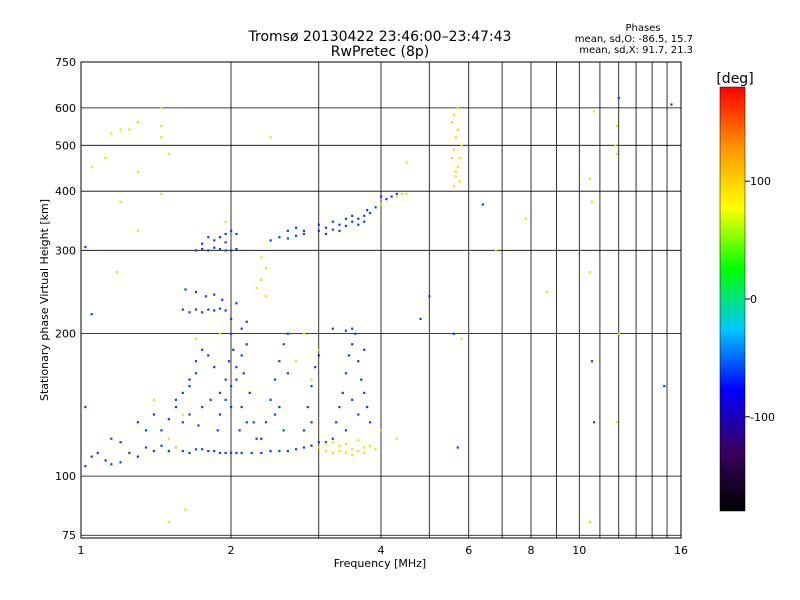 The width and height of the screenshot is (800, 600). Describe the element at coordinates (65, 476) in the screenshot. I see `y-tick-label: 100` at that location.